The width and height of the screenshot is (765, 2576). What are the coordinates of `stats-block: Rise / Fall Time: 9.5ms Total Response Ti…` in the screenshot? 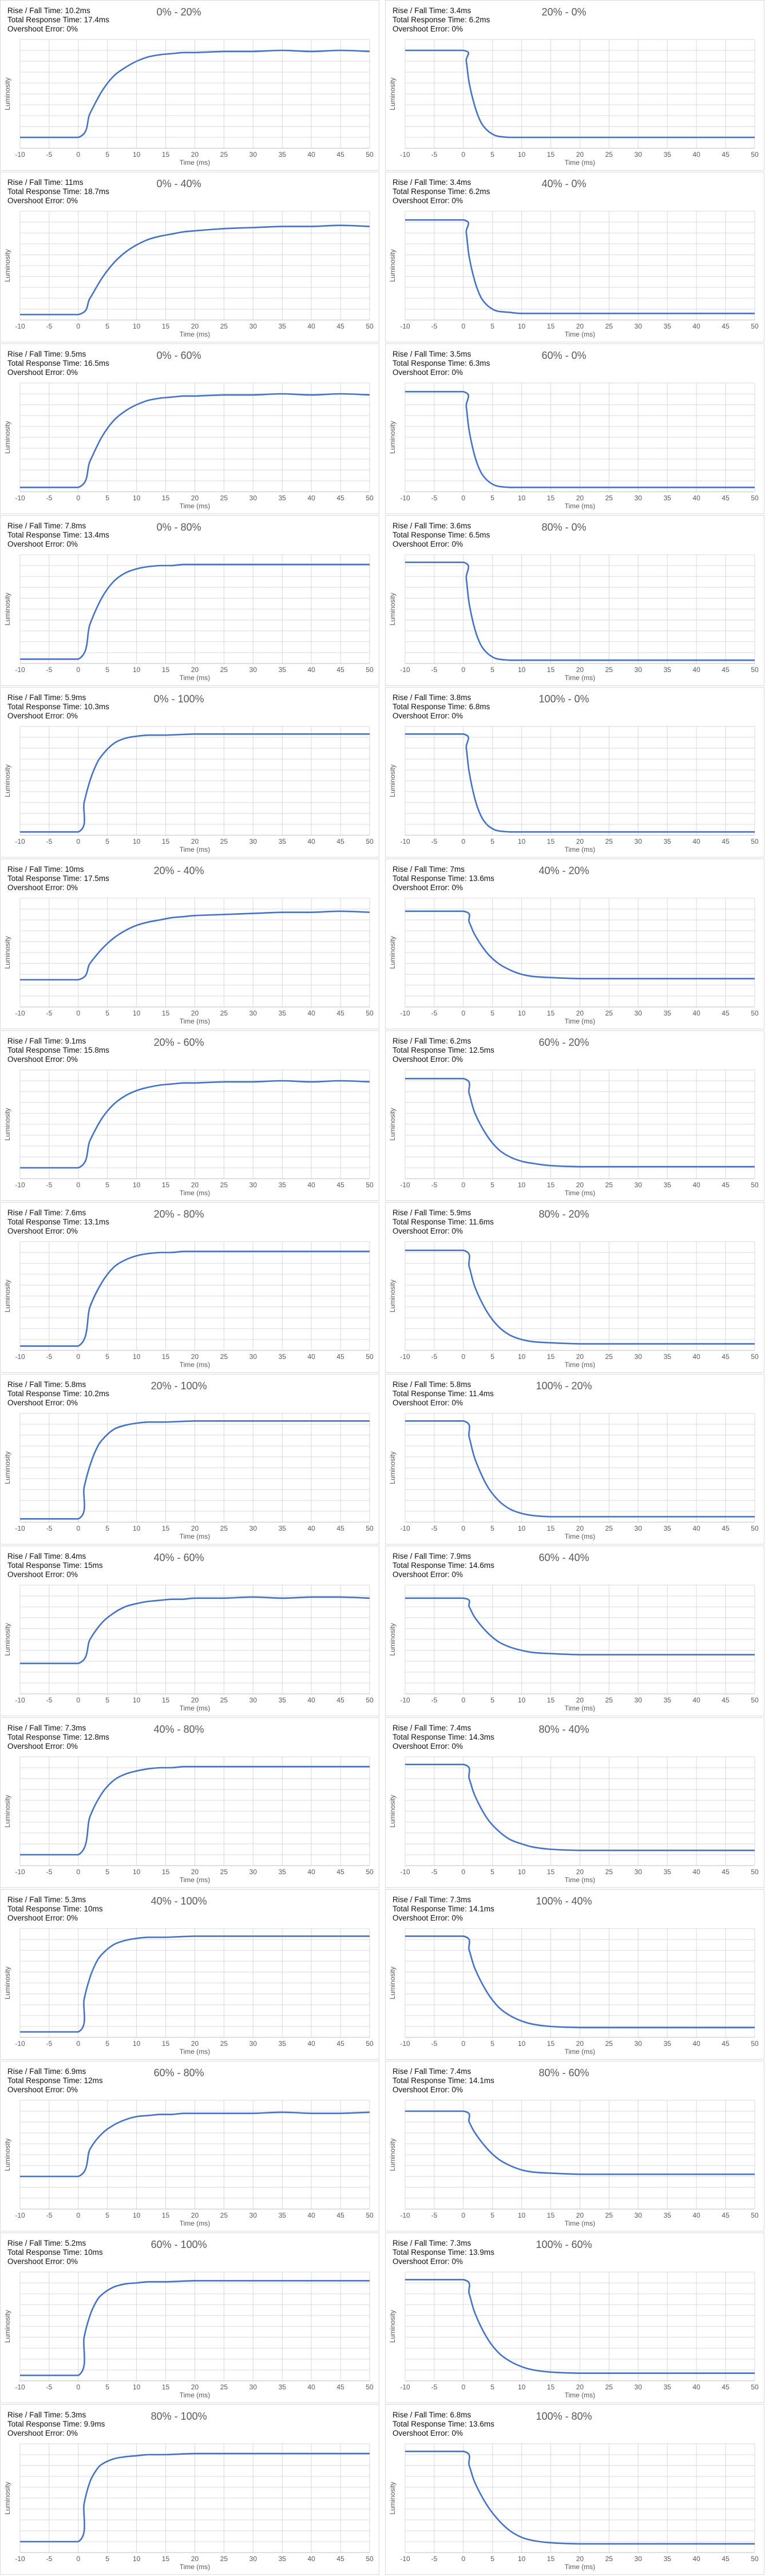 It's located at (58, 363).